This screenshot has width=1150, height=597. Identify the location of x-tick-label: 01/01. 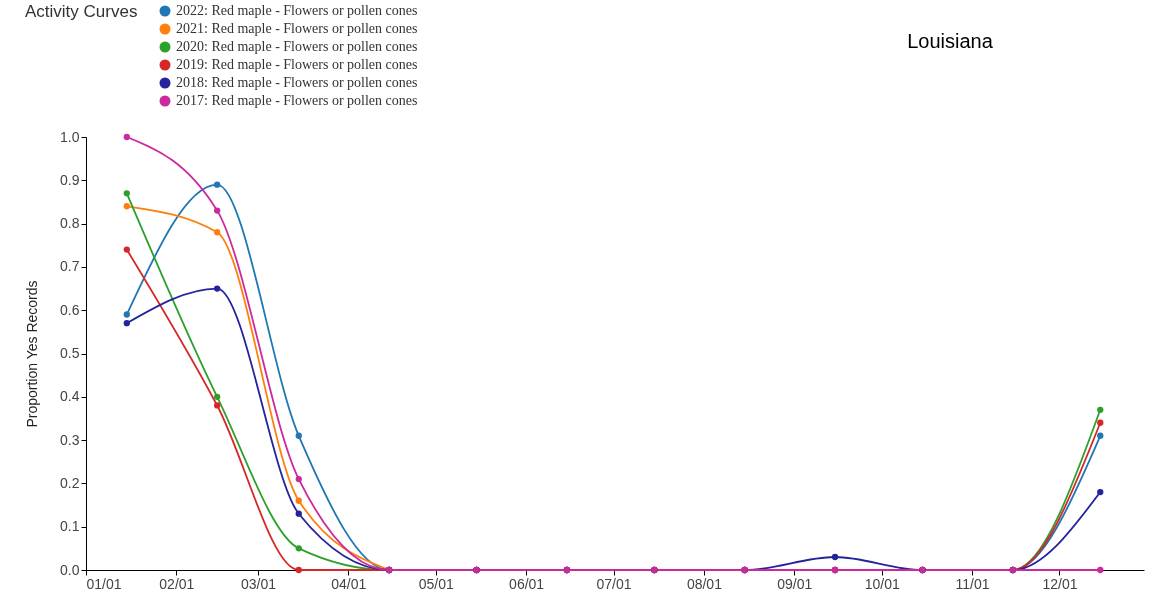
(104, 583).